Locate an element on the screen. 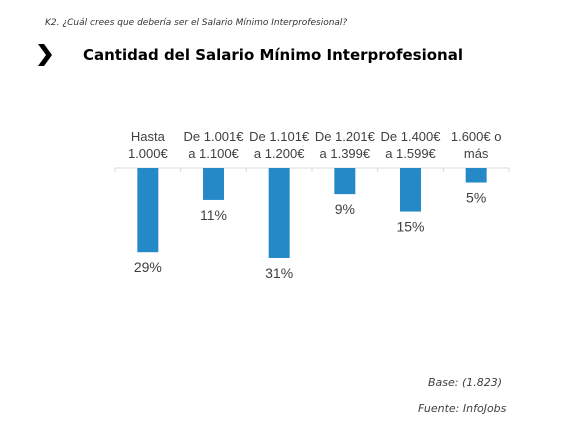 This screenshot has height=433, width=566. data-label: 29% is located at coordinates (148, 267).